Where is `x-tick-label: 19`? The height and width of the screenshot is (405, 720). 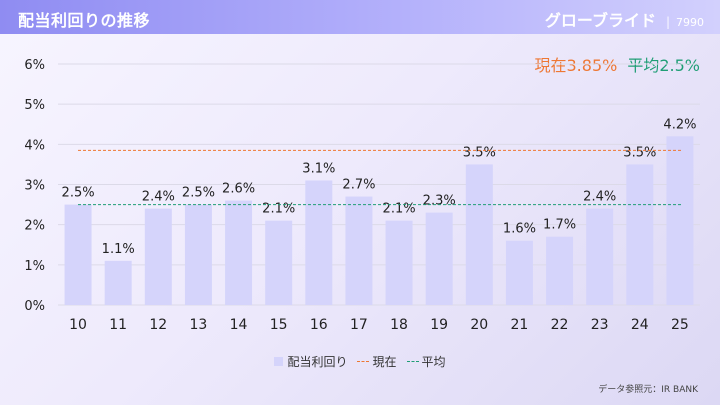 x-tick-label: 19 is located at coordinates (439, 325).